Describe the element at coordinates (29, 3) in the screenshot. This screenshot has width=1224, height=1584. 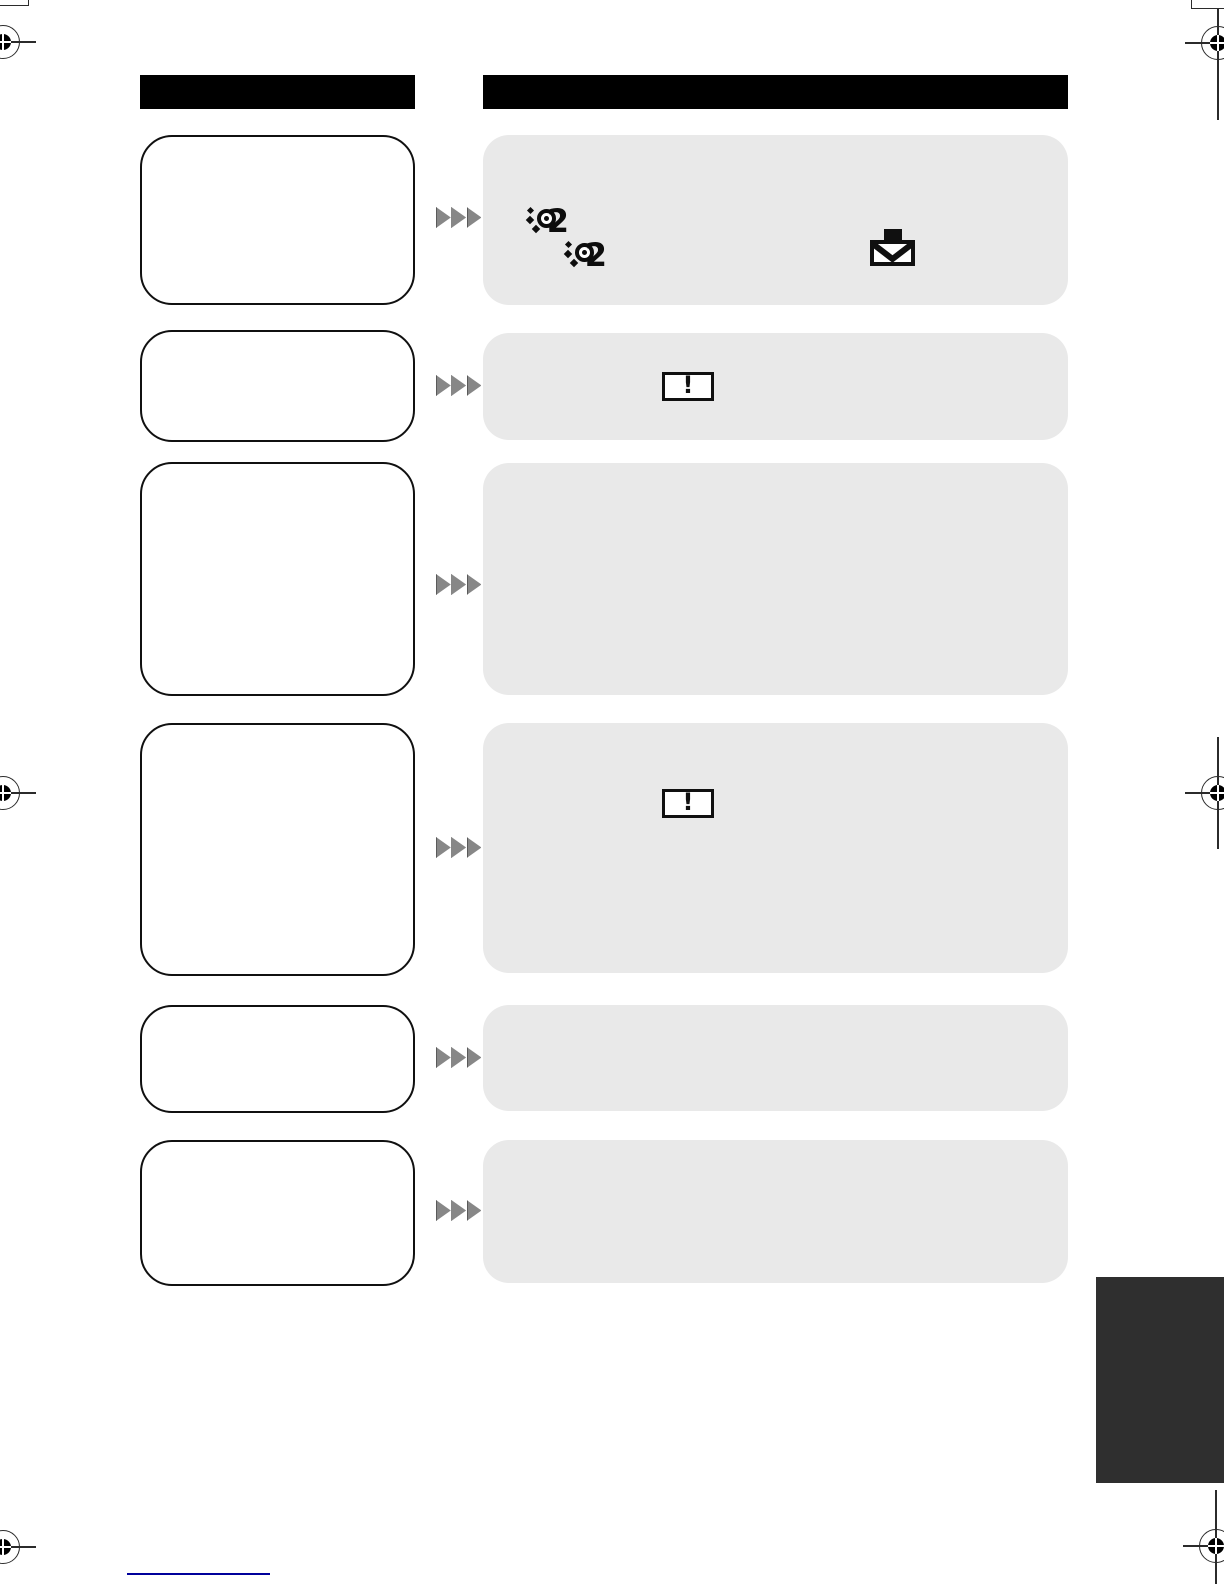
I see `trim-mark-top-left-v` at that location.